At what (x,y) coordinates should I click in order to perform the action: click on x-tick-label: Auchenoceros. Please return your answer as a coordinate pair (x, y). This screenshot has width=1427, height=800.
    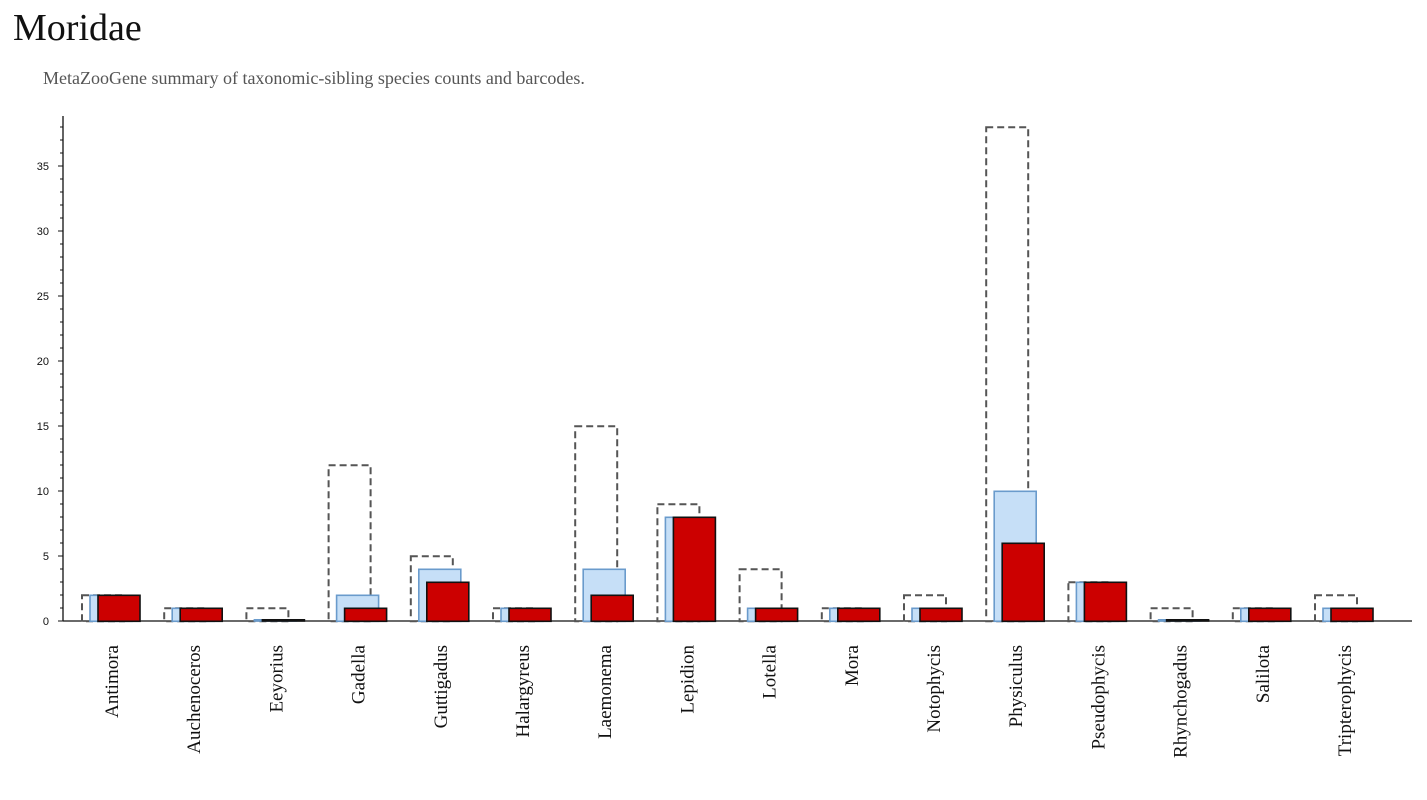
    Looking at the image, I should click on (194, 699).